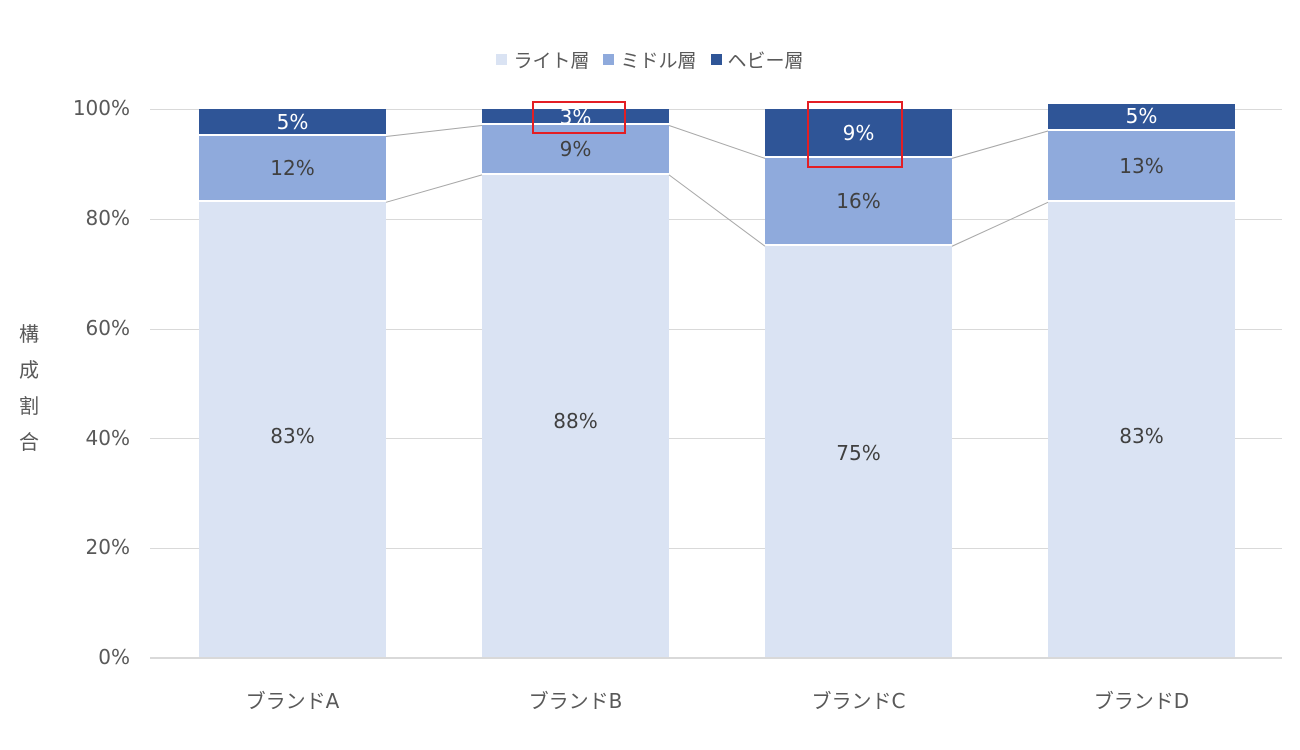  Describe the element at coordinates (107, 218) in the screenshot. I see `y-tick-80: 80%` at that location.